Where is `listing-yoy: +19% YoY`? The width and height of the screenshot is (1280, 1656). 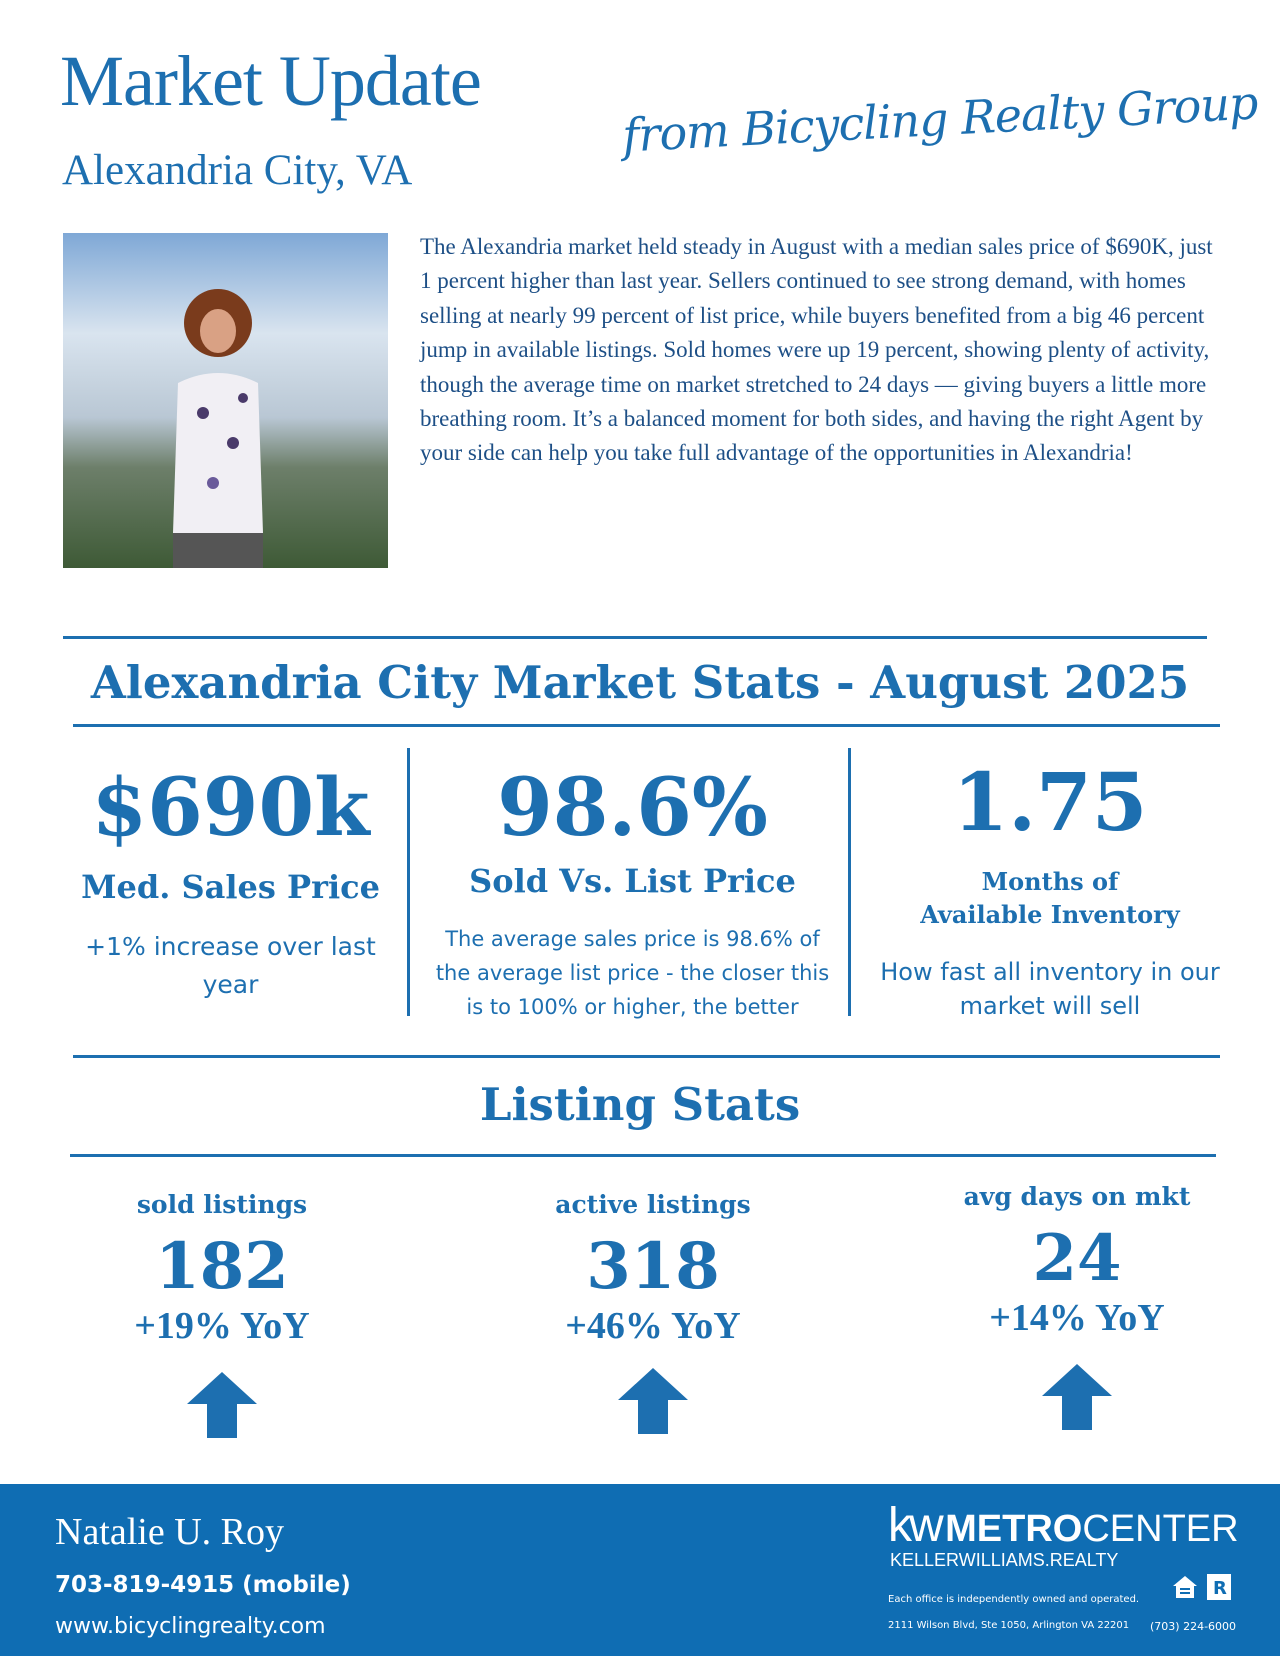
listing-yoy: +19% YoY is located at coordinates (222, 1326).